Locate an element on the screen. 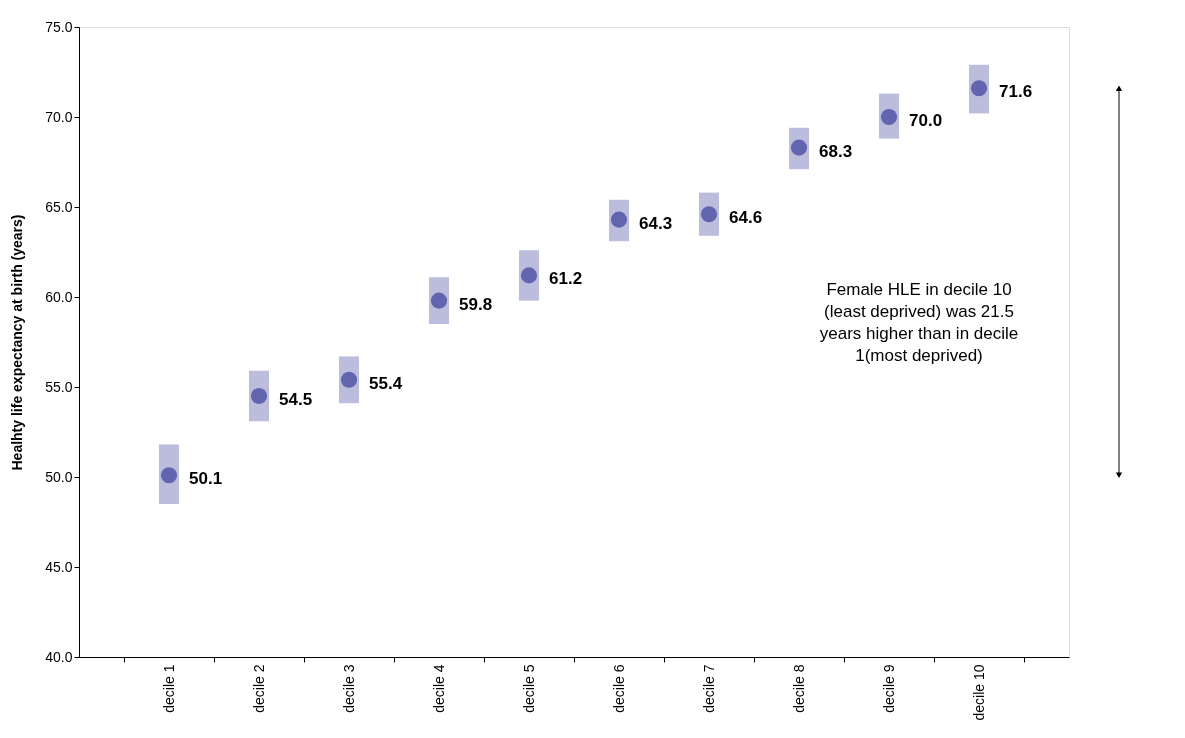 The width and height of the screenshot is (1185, 738). data-label: 55.4 is located at coordinates (386, 383).